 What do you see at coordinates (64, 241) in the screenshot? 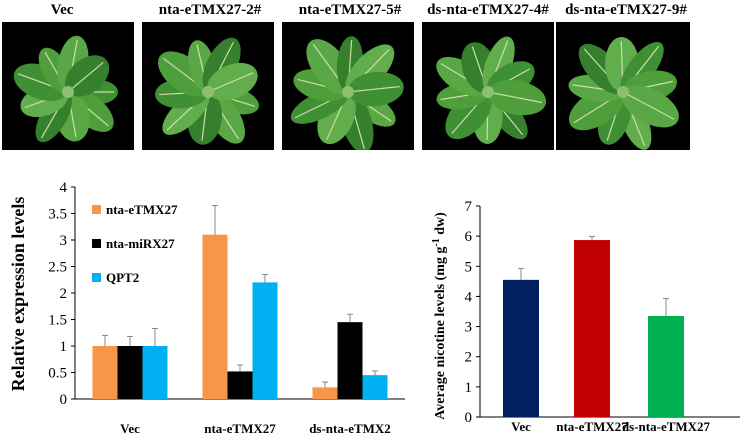
I see `chart1-y-tick-label: 3` at bounding box center [64, 241].